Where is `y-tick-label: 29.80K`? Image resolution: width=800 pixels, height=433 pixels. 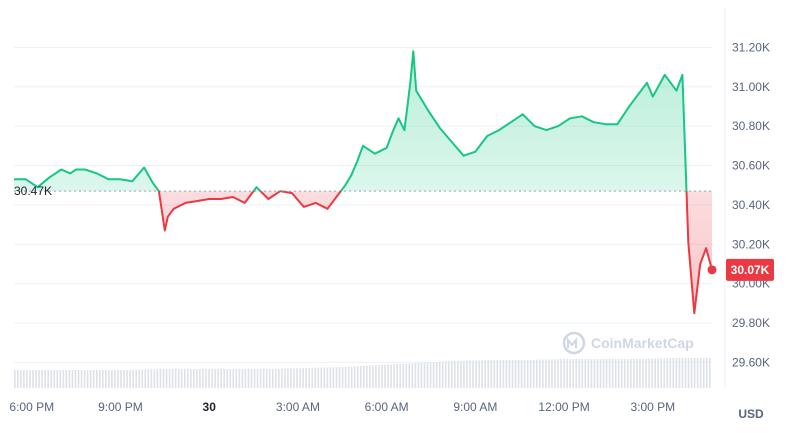 y-tick-label: 29.80K is located at coordinates (751, 323).